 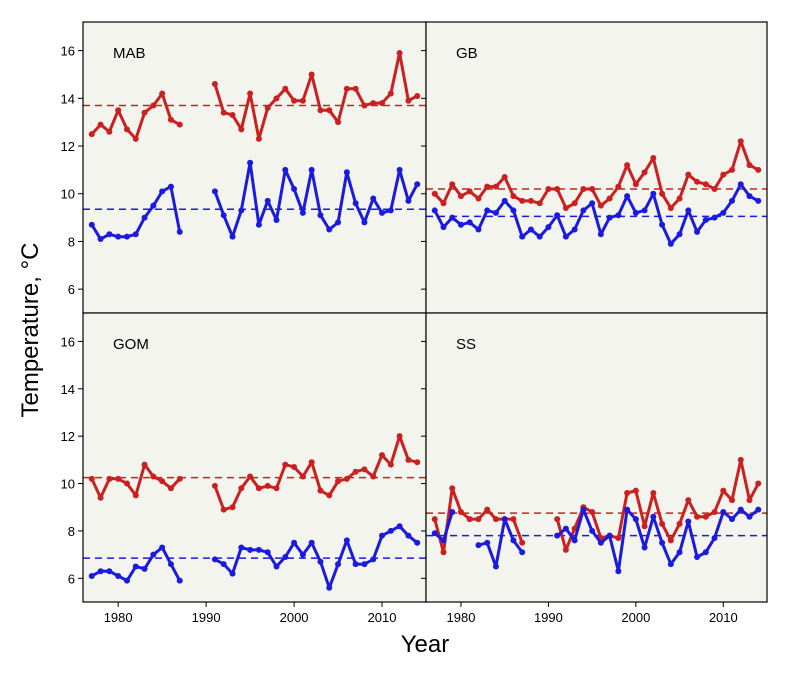 What do you see at coordinates (466, 344) in the screenshot?
I see `panel-label: SS` at bounding box center [466, 344].